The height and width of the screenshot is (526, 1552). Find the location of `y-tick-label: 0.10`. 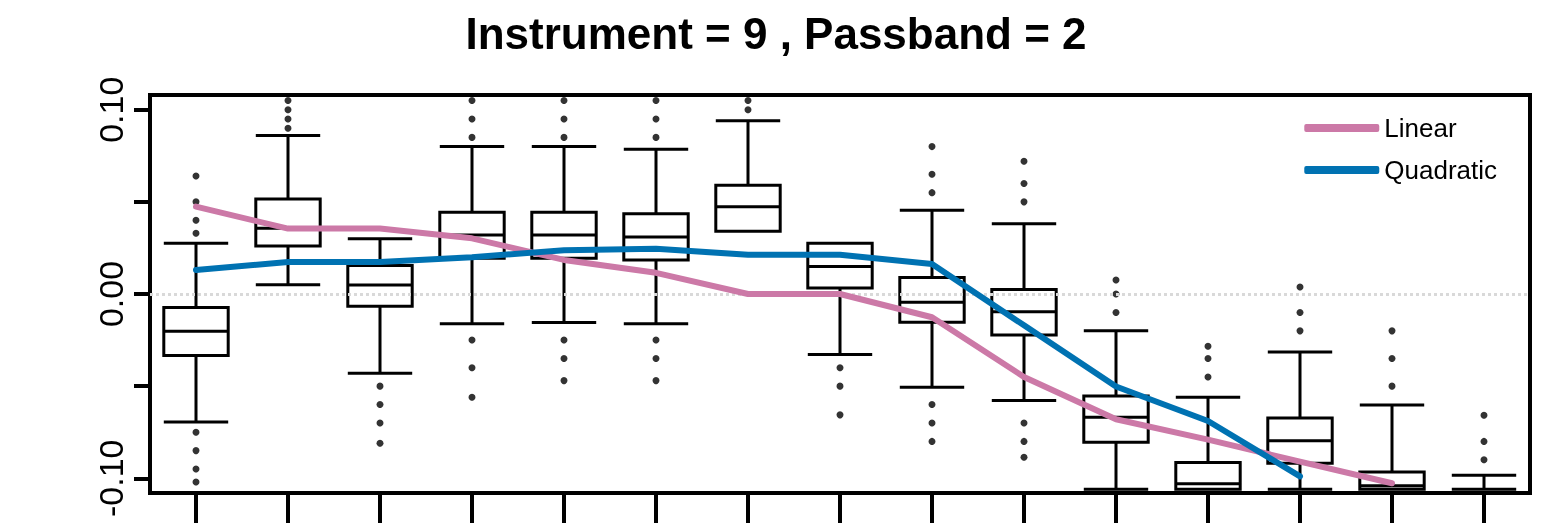

y-tick-label: 0.10 is located at coordinates (111, 109).